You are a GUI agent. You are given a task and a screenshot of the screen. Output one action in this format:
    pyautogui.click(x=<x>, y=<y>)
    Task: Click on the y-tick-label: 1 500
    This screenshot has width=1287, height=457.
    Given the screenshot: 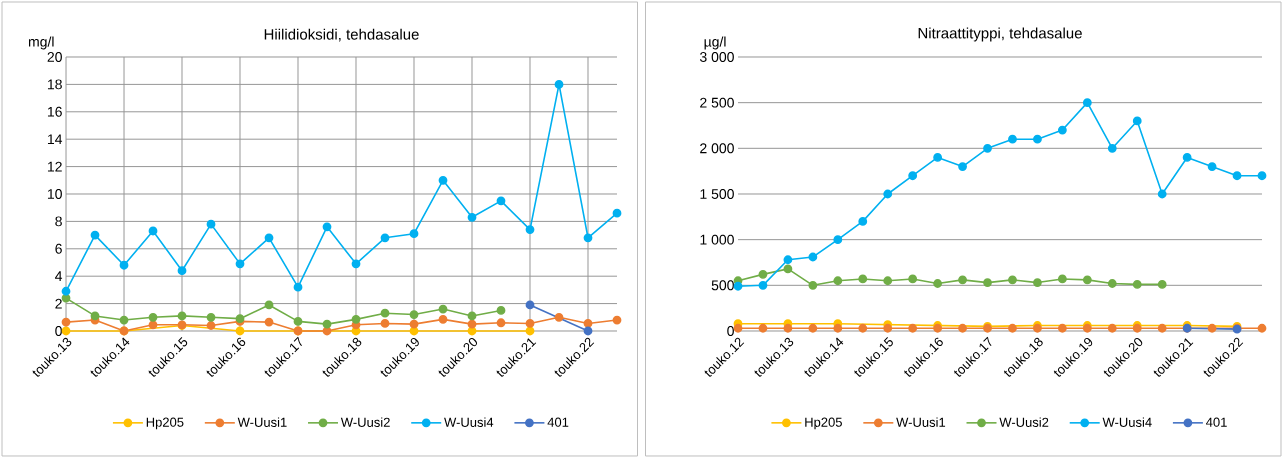 What is the action you would take?
    pyautogui.click(x=717, y=194)
    